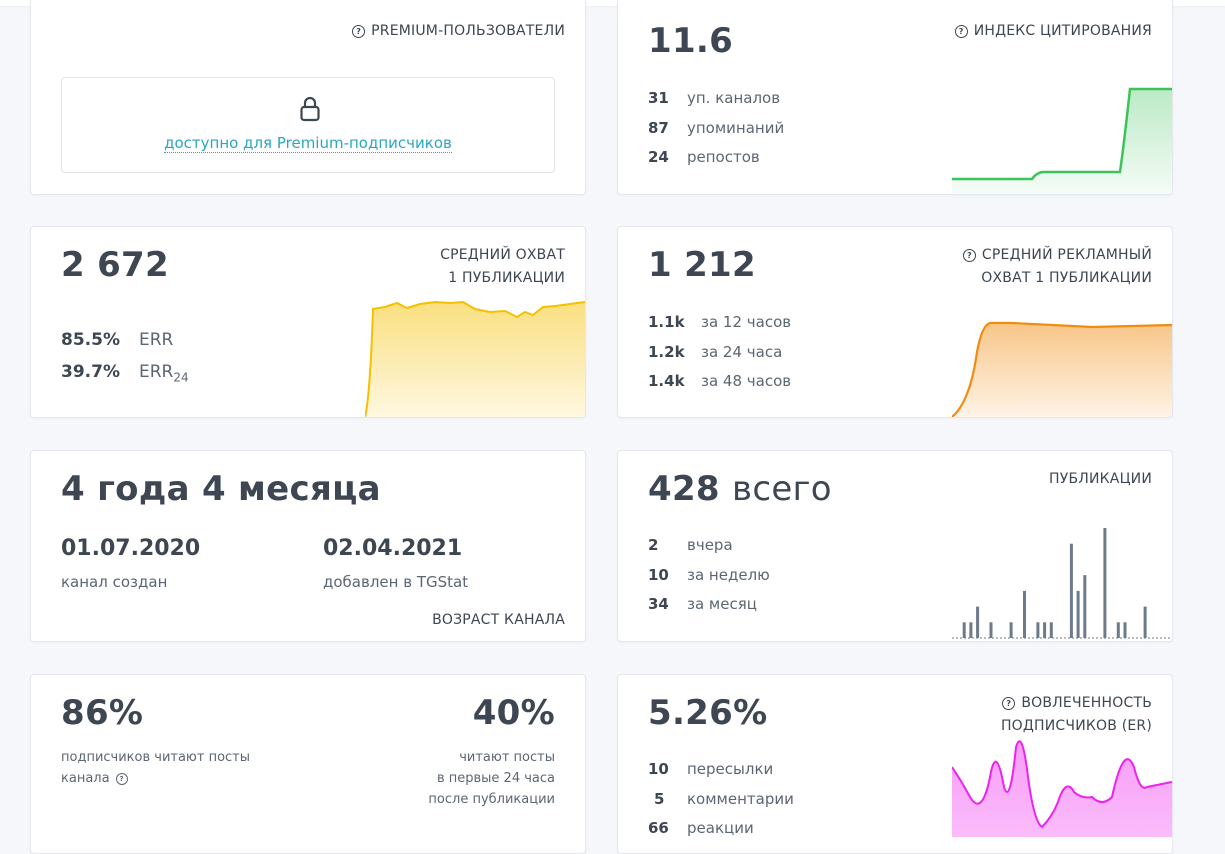  Describe the element at coordinates (691, 41) in the screenshot. I see `citation-index-value: 11.6` at that location.